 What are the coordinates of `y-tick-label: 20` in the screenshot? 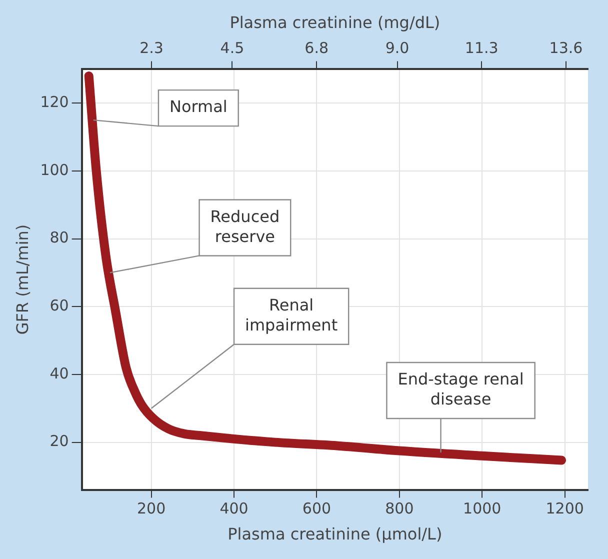 It's located at (59, 441).